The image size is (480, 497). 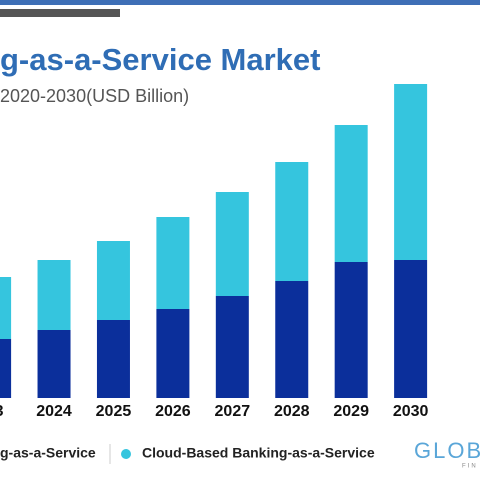 I want to click on chart-title: g-as-a-Service Market, so click(x=160, y=59).